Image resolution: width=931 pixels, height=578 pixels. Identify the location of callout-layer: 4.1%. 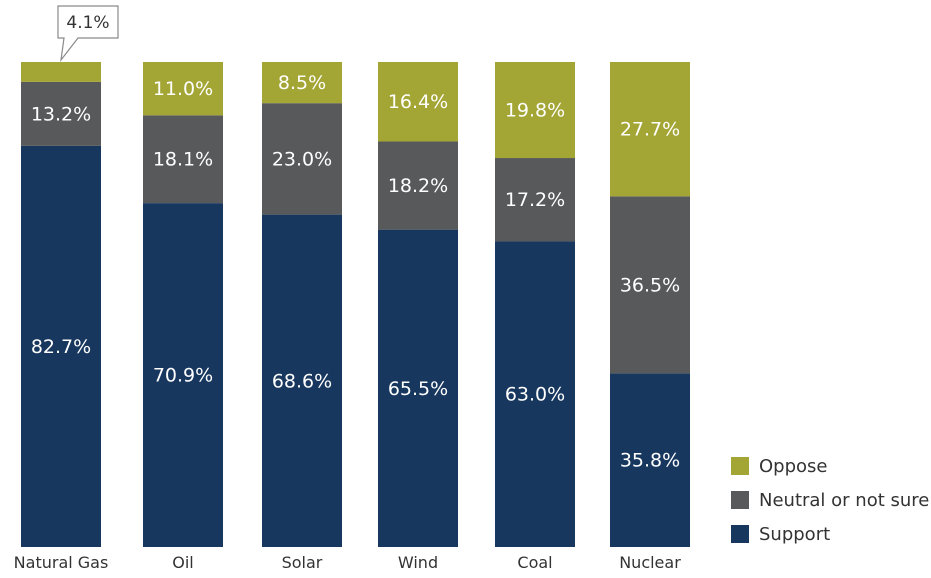
(88, 34).